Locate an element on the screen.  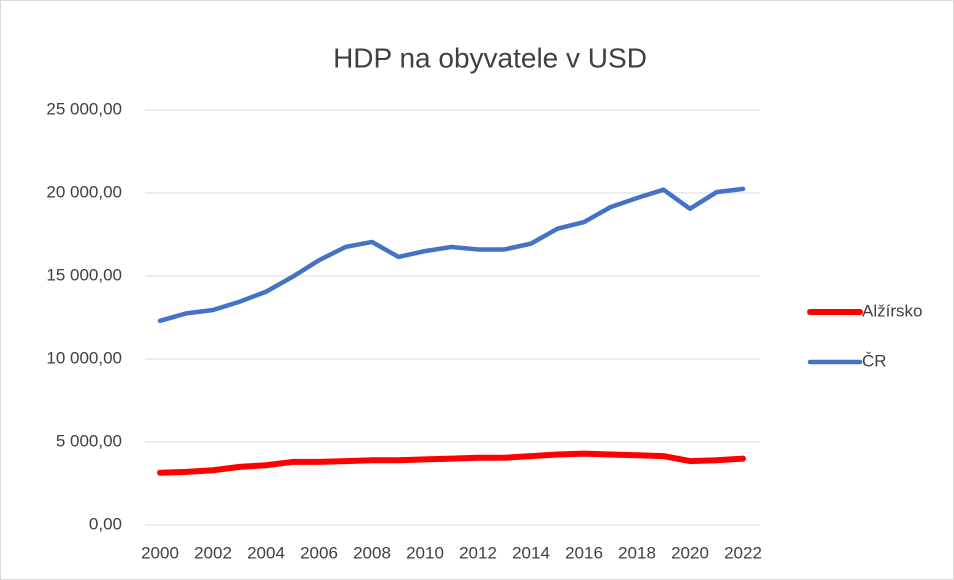
legend-label: Alžírsko is located at coordinates (892, 310).